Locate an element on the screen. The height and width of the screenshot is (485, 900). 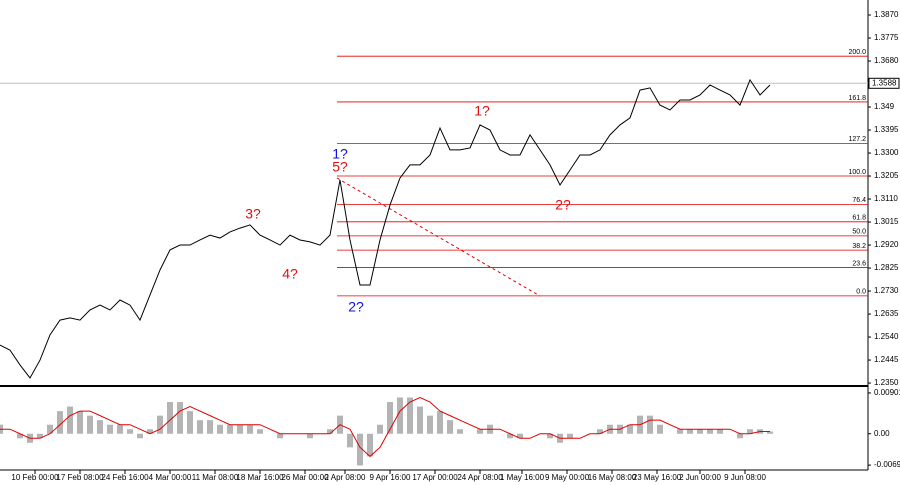
y-tick-label: 1.3300 is located at coordinates (886, 152).